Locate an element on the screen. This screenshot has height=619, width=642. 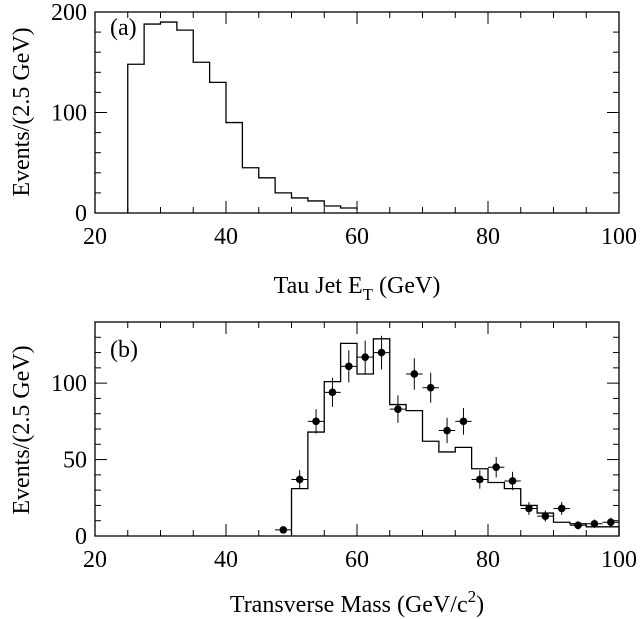
y-tick-label-a: 200 is located at coordinates (69, 13).